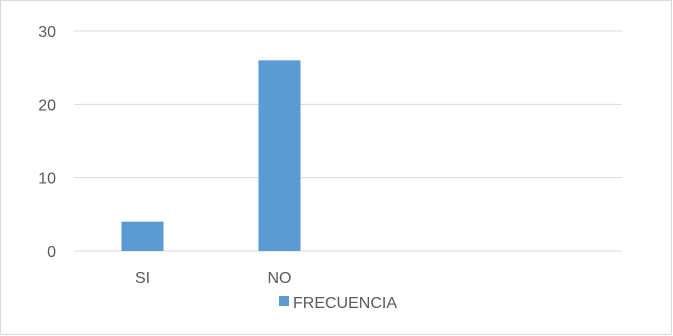 The image size is (673, 336). Describe the element at coordinates (142, 278) in the screenshot. I see `x-tick-label-si: SI` at that location.